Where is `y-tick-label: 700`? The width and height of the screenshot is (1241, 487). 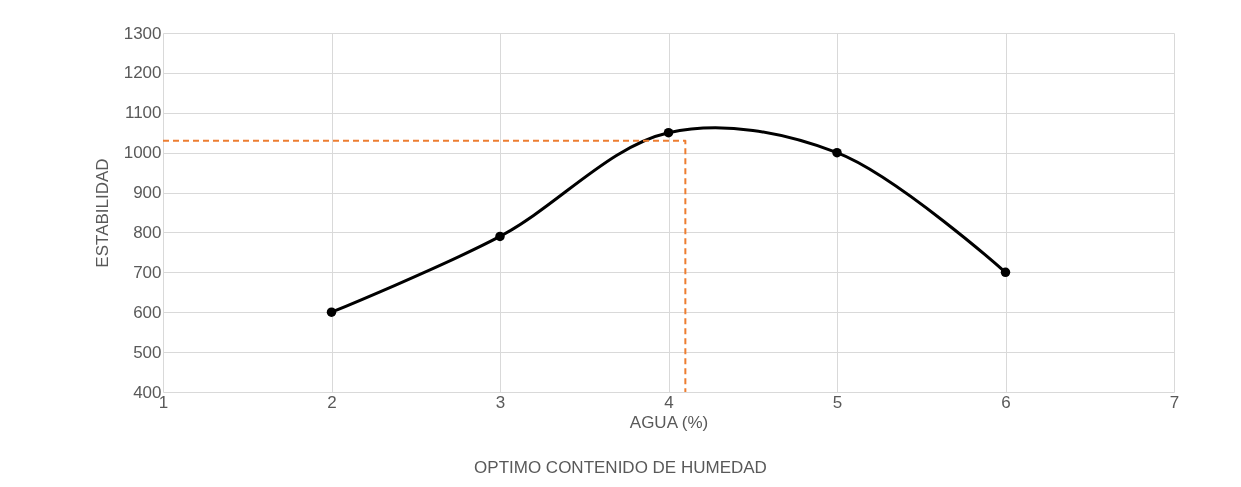
y-tick-label: 700 is located at coordinates (147, 272).